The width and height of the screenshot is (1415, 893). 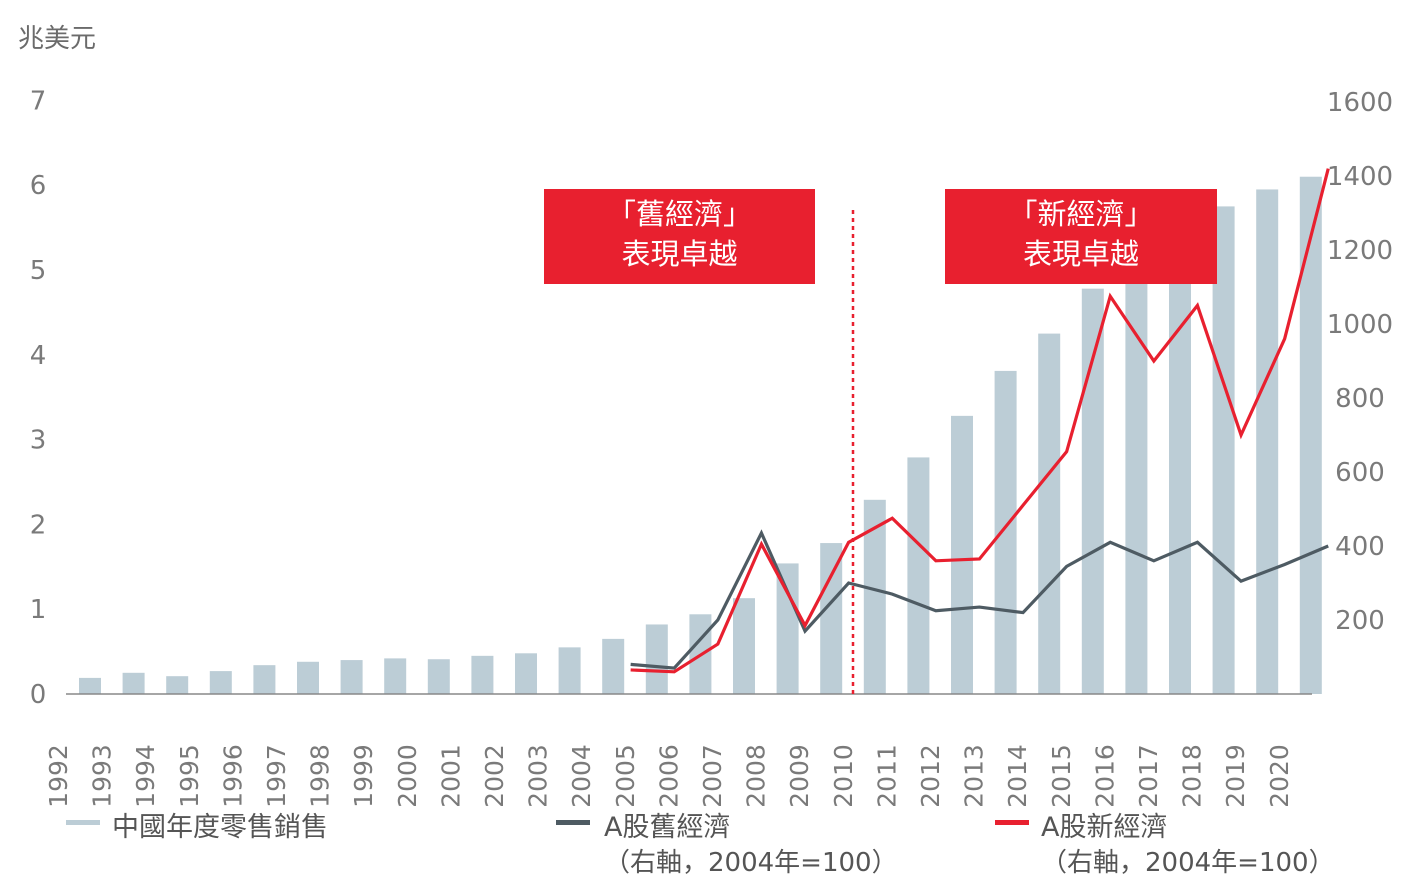 I want to click on x-tick-label: 2019, so click(x=1235, y=776).